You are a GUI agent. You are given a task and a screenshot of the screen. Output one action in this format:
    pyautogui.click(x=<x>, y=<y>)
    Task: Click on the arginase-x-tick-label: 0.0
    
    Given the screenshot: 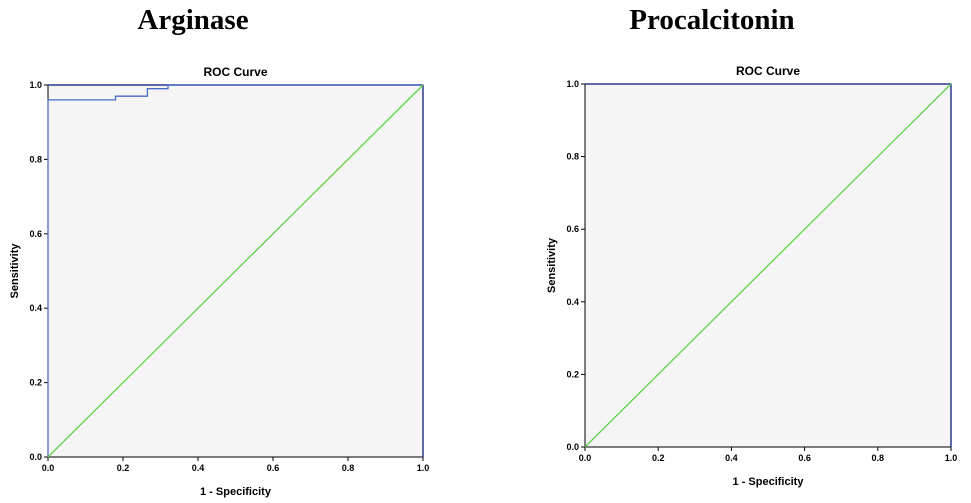 What is the action you would take?
    pyautogui.click(x=48, y=468)
    